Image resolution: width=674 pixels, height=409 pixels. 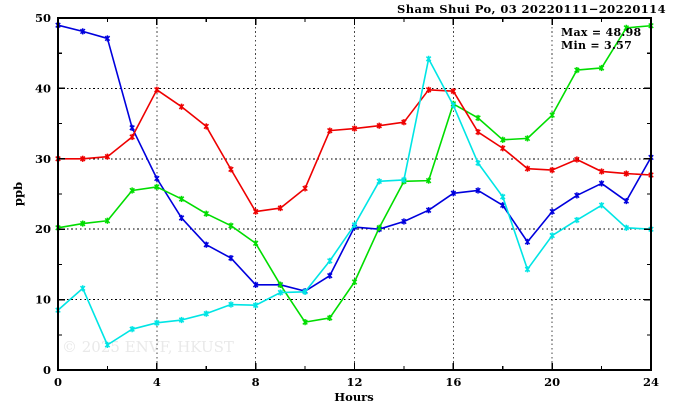 I want to click on x-tick-label-8: 8, so click(x=256, y=382).